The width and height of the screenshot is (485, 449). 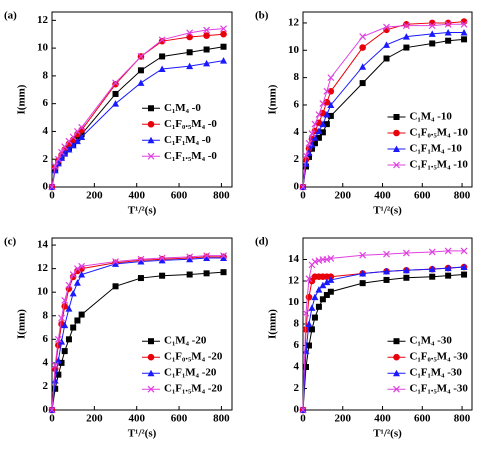 What do you see at coordinates (436, 373) in the screenshot?
I see `legend-label: C₁F₁M₄ -30` at bounding box center [436, 373].